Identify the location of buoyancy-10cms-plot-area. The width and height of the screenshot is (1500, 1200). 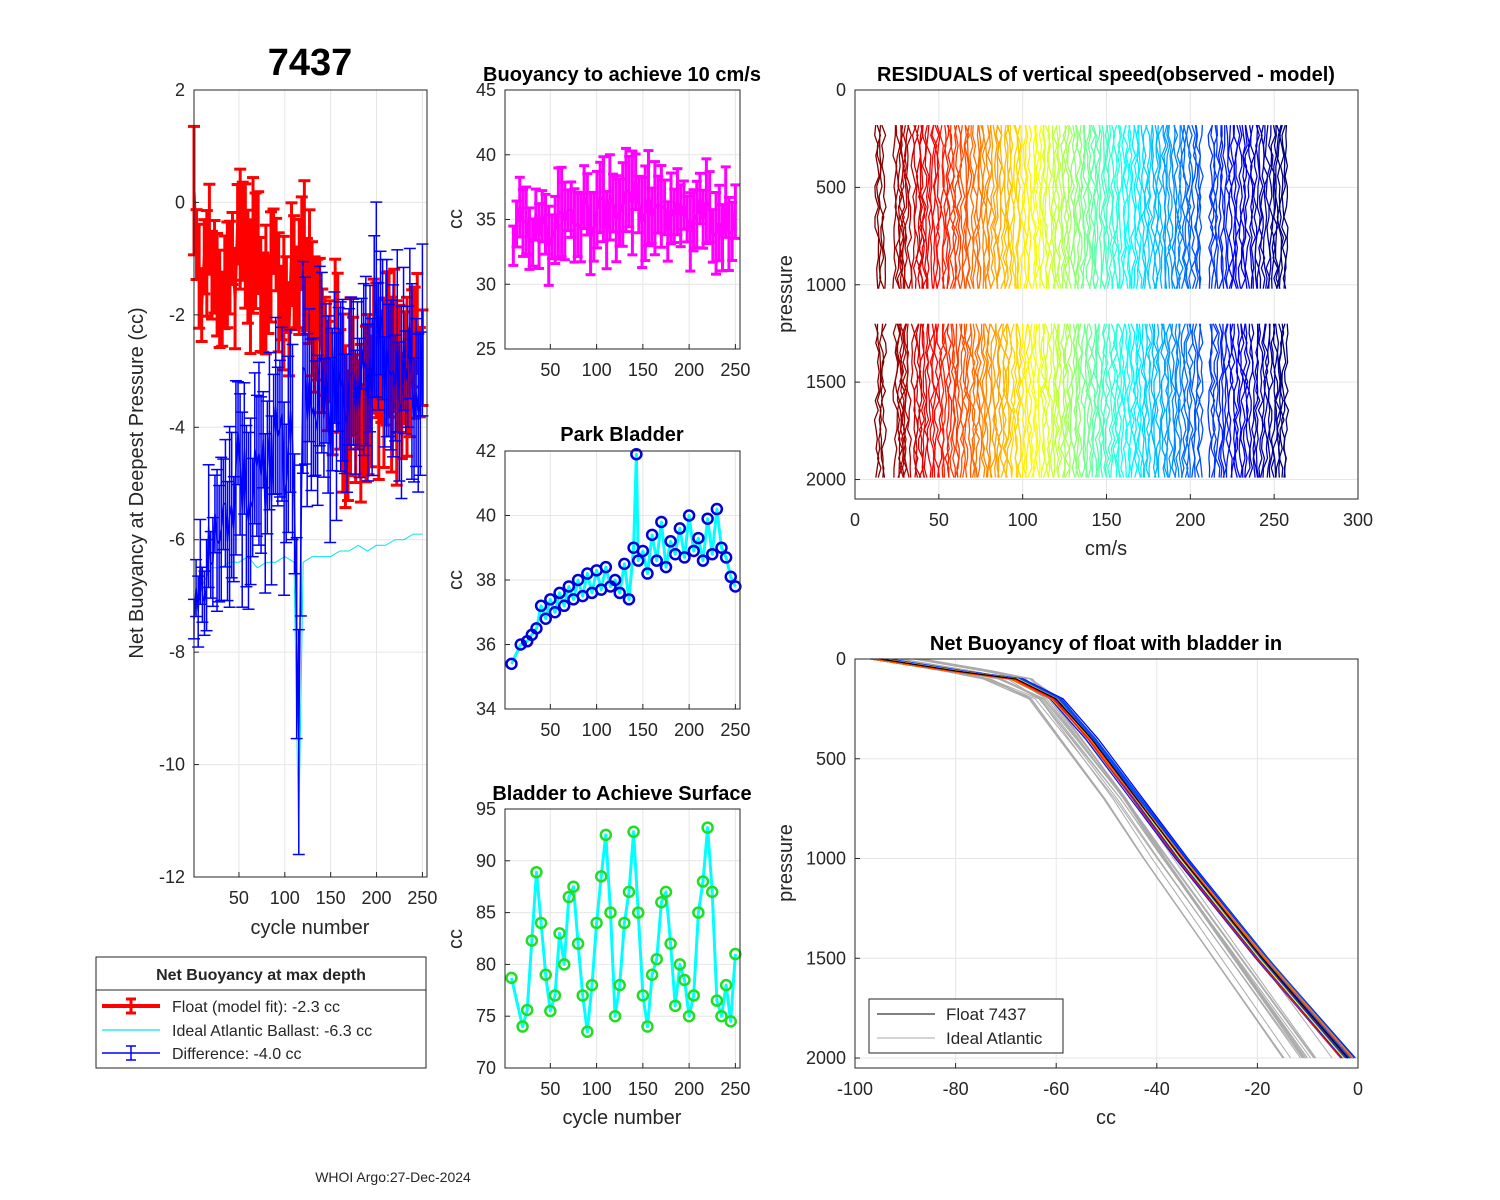
(624, 216).